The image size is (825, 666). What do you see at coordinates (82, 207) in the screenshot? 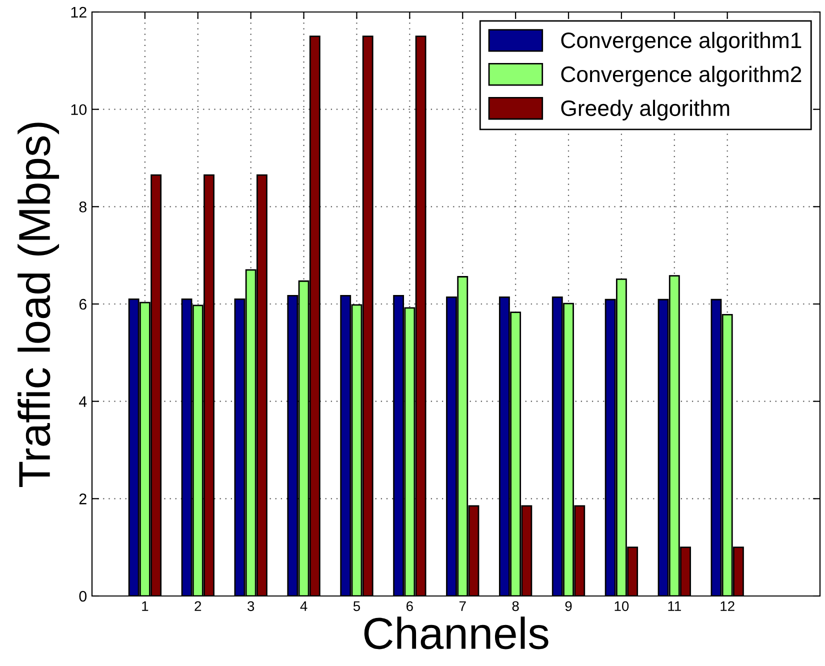
I see `y-tick-label: 8` at bounding box center [82, 207].